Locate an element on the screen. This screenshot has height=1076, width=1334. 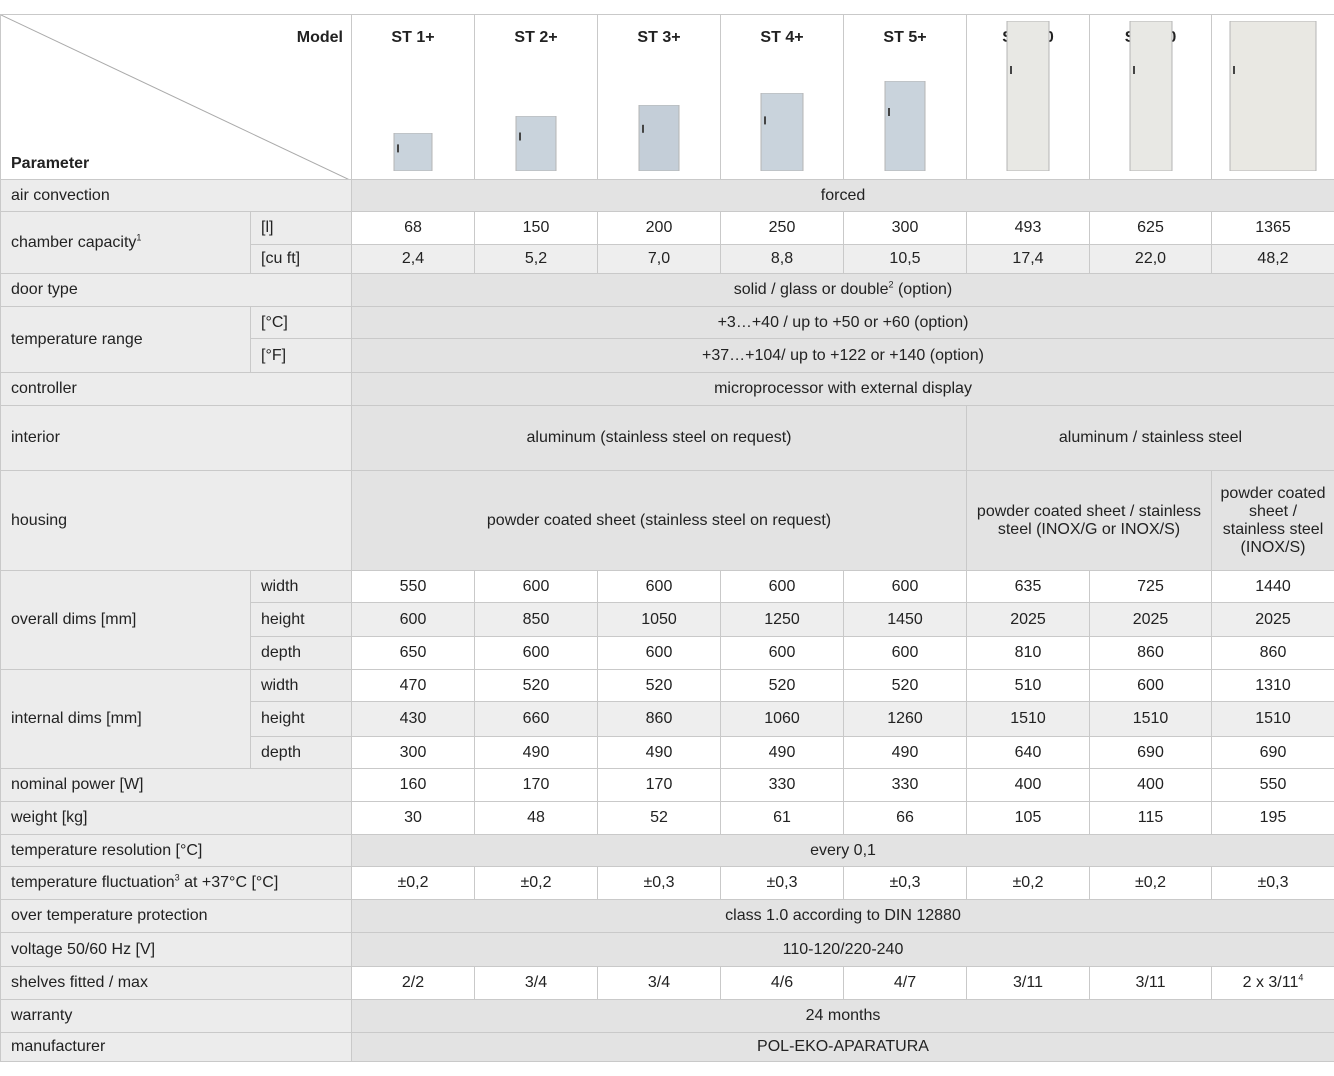
value-text: 625 is located at coordinates (1150, 227).